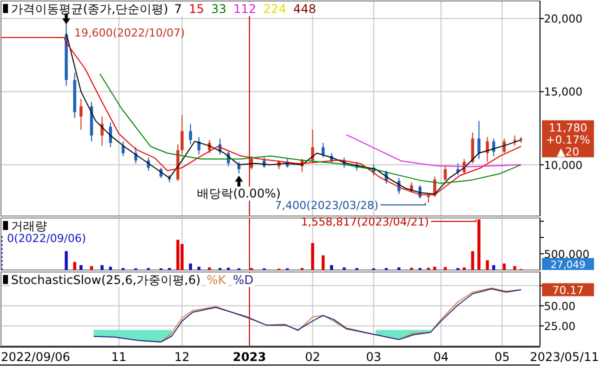 The height and width of the screenshot is (366, 600). What do you see at coordinates (244, 9) in the screenshot?
I see `text: 112` at bounding box center [244, 9].